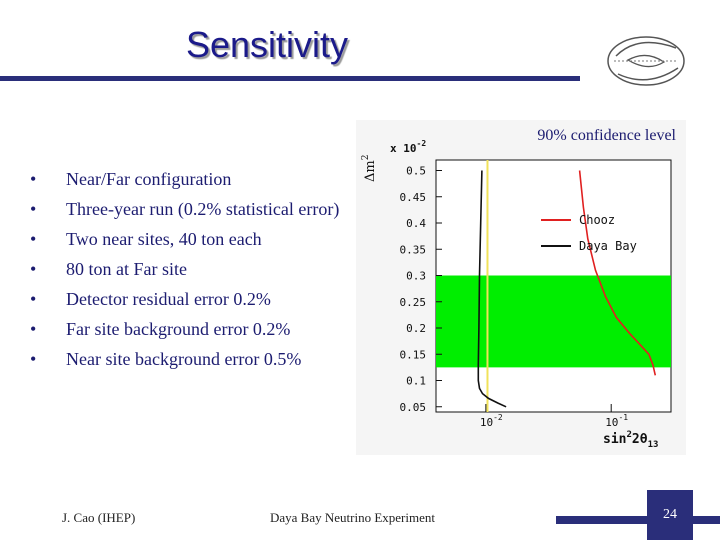  Describe the element at coordinates (597, 220) in the screenshot. I see `legend-label: Chooz` at that location.